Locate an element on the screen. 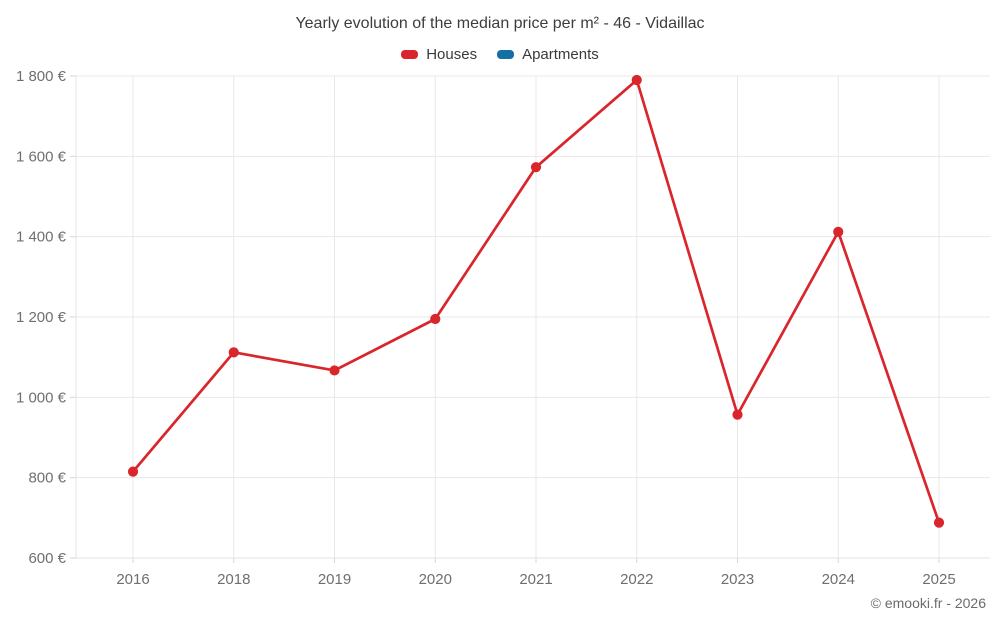 The height and width of the screenshot is (625, 1000). svg-text: 2018 is located at coordinates (233, 579).